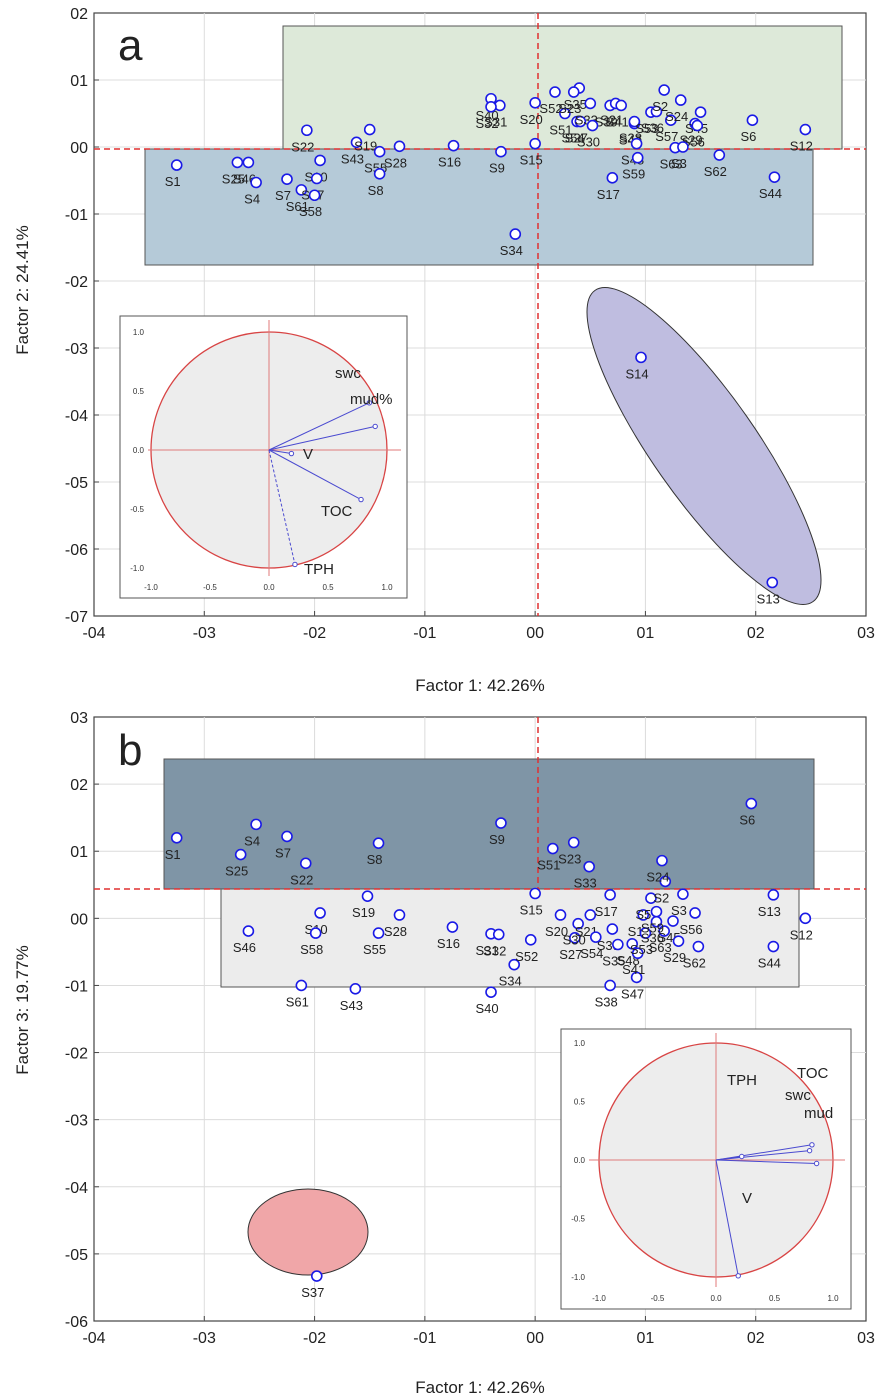  I want to click on data-point-s20, so click(560, 915).